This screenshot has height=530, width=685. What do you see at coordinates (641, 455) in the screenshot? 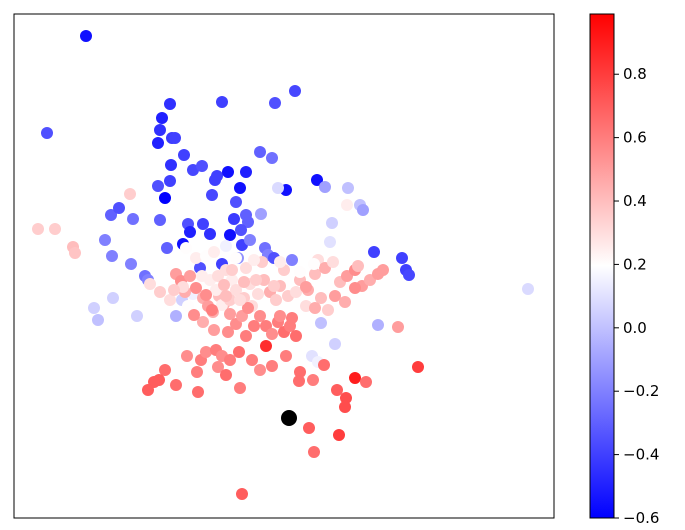
I see `colorbar-tick-label: −0.4` at bounding box center [641, 455].